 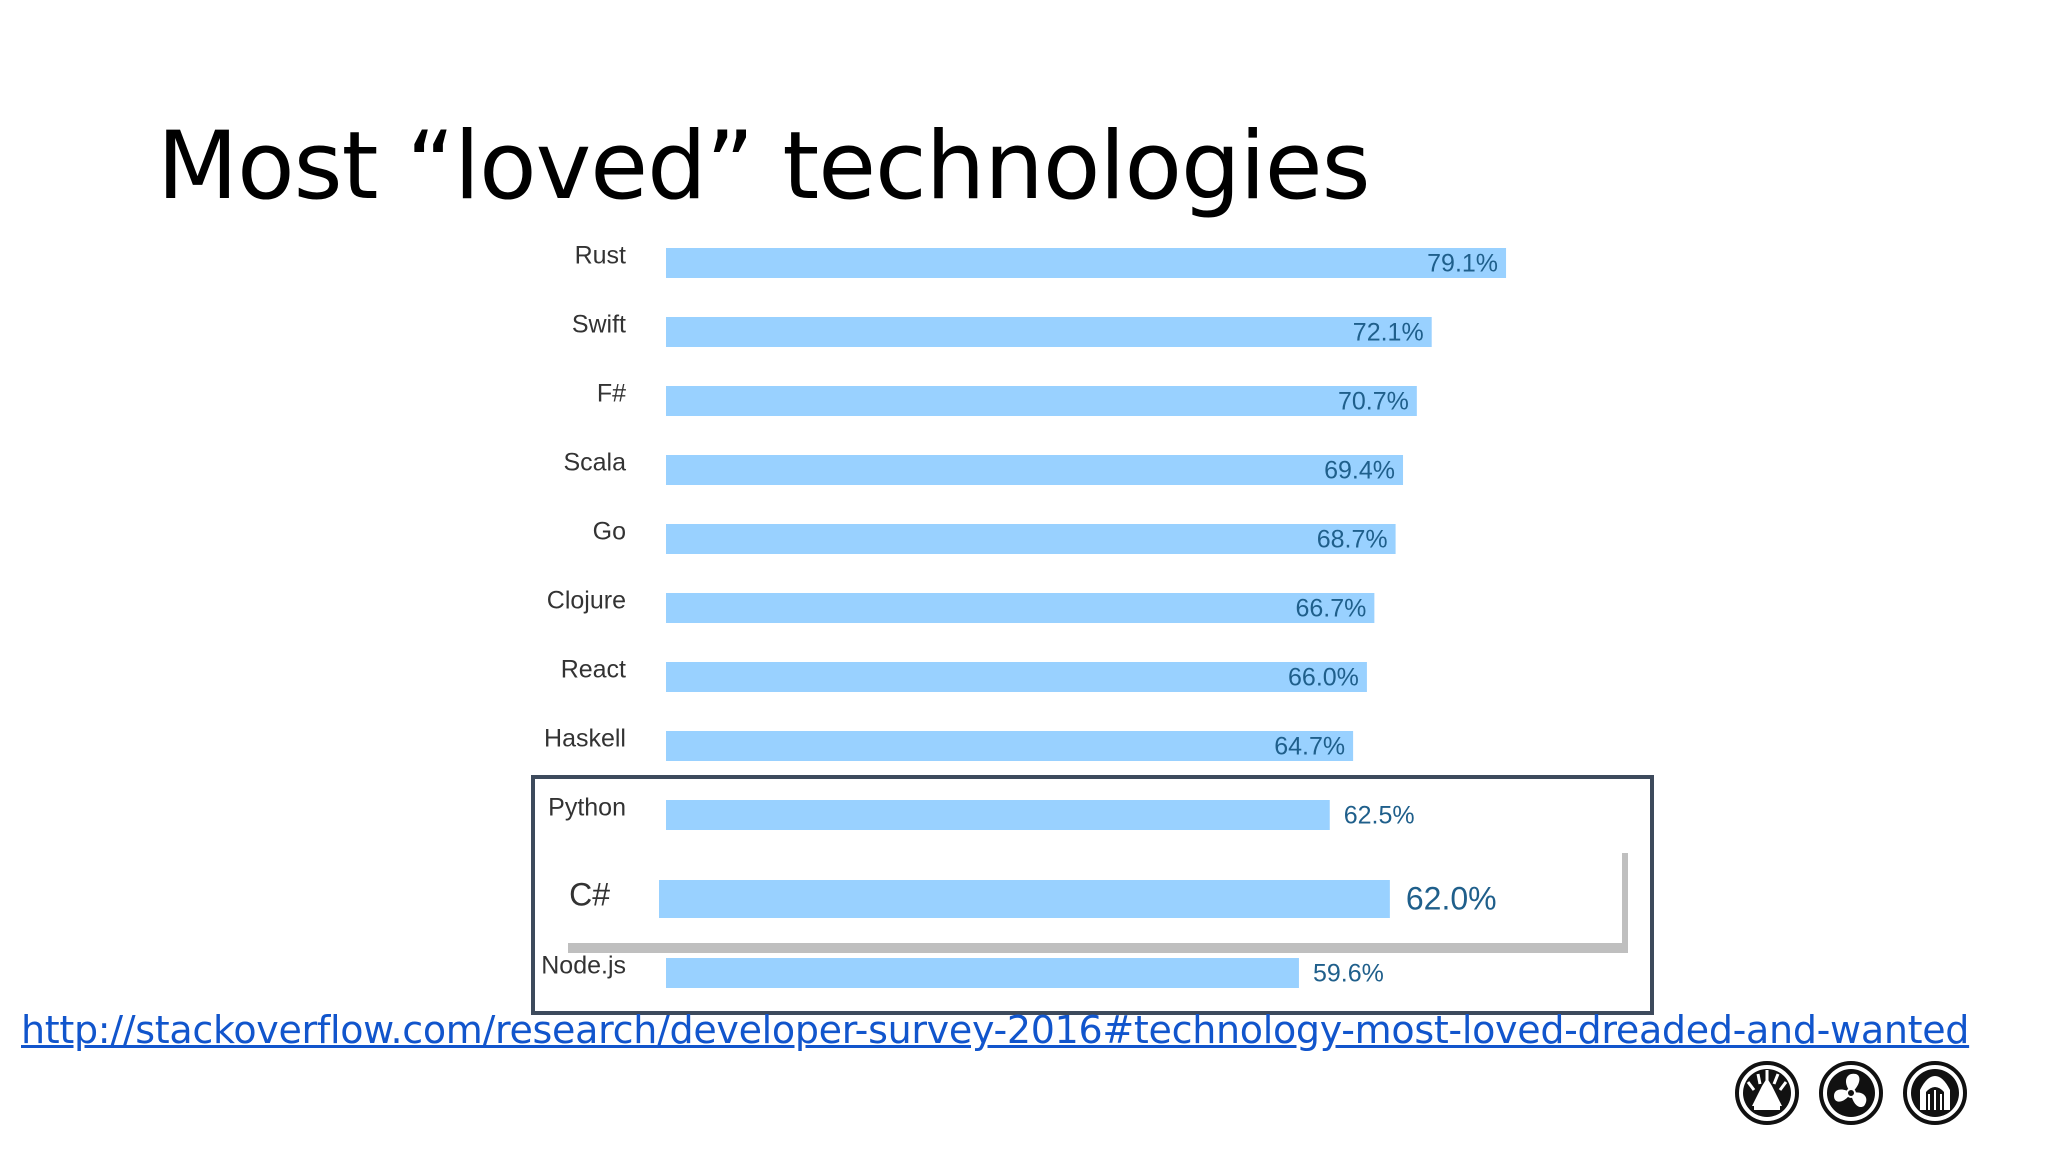 What do you see at coordinates (1024, 899) in the screenshot?
I see `bar-c` at bounding box center [1024, 899].